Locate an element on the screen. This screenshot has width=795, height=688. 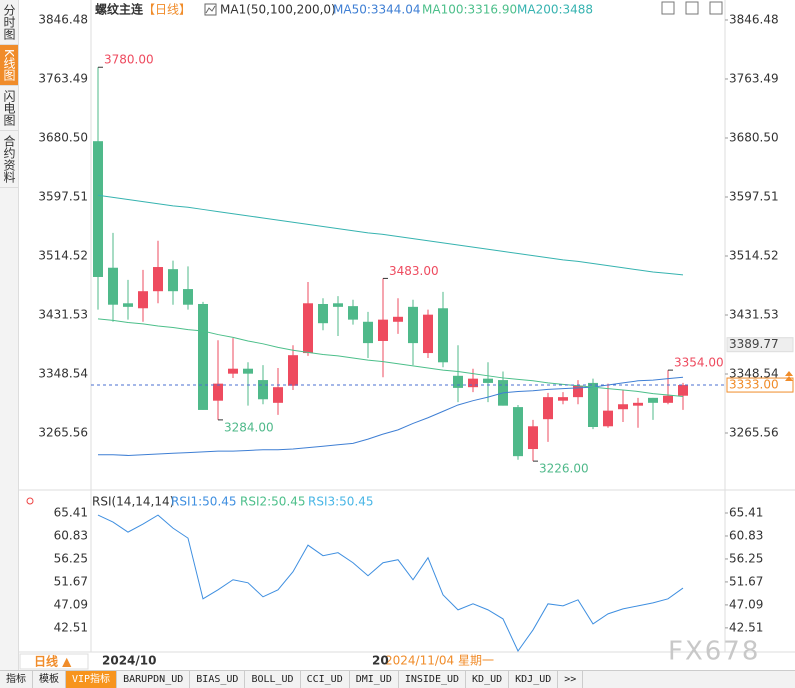
last-price-box is located at coordinates (760, 385).